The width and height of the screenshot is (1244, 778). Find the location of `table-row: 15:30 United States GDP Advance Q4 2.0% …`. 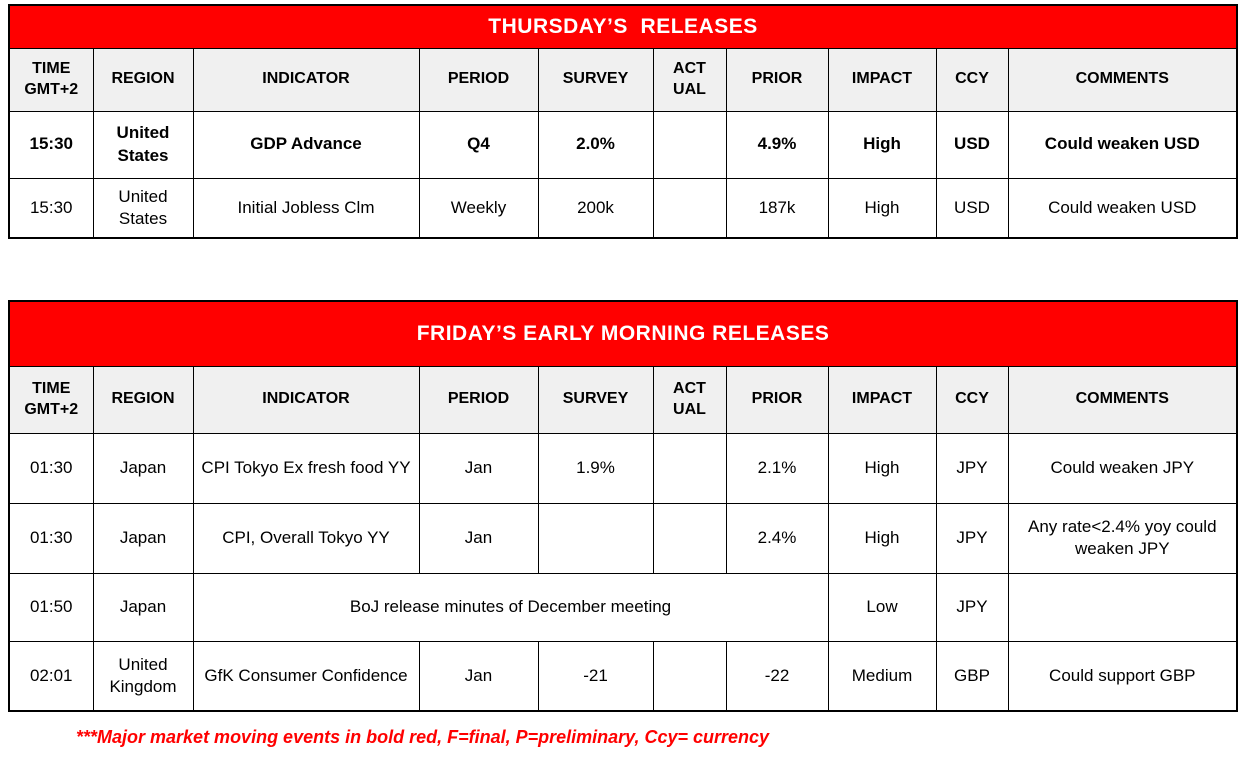

table-row: 15:30 United States GDP Advance Q4 2.0% … is located at coordinates (623, 144).